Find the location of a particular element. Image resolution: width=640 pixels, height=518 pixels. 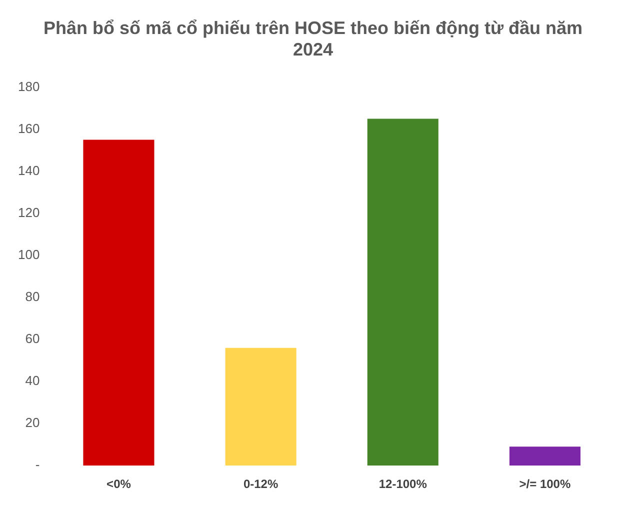

y-tick-label: 80 is located at coordinates (32, 296).